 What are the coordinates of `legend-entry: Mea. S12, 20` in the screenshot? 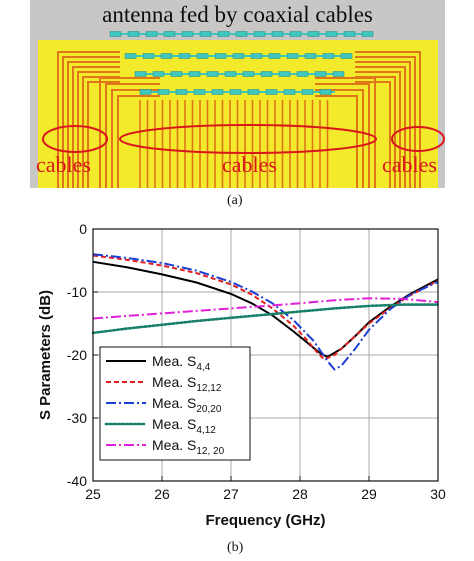 It's located at (188, 447).